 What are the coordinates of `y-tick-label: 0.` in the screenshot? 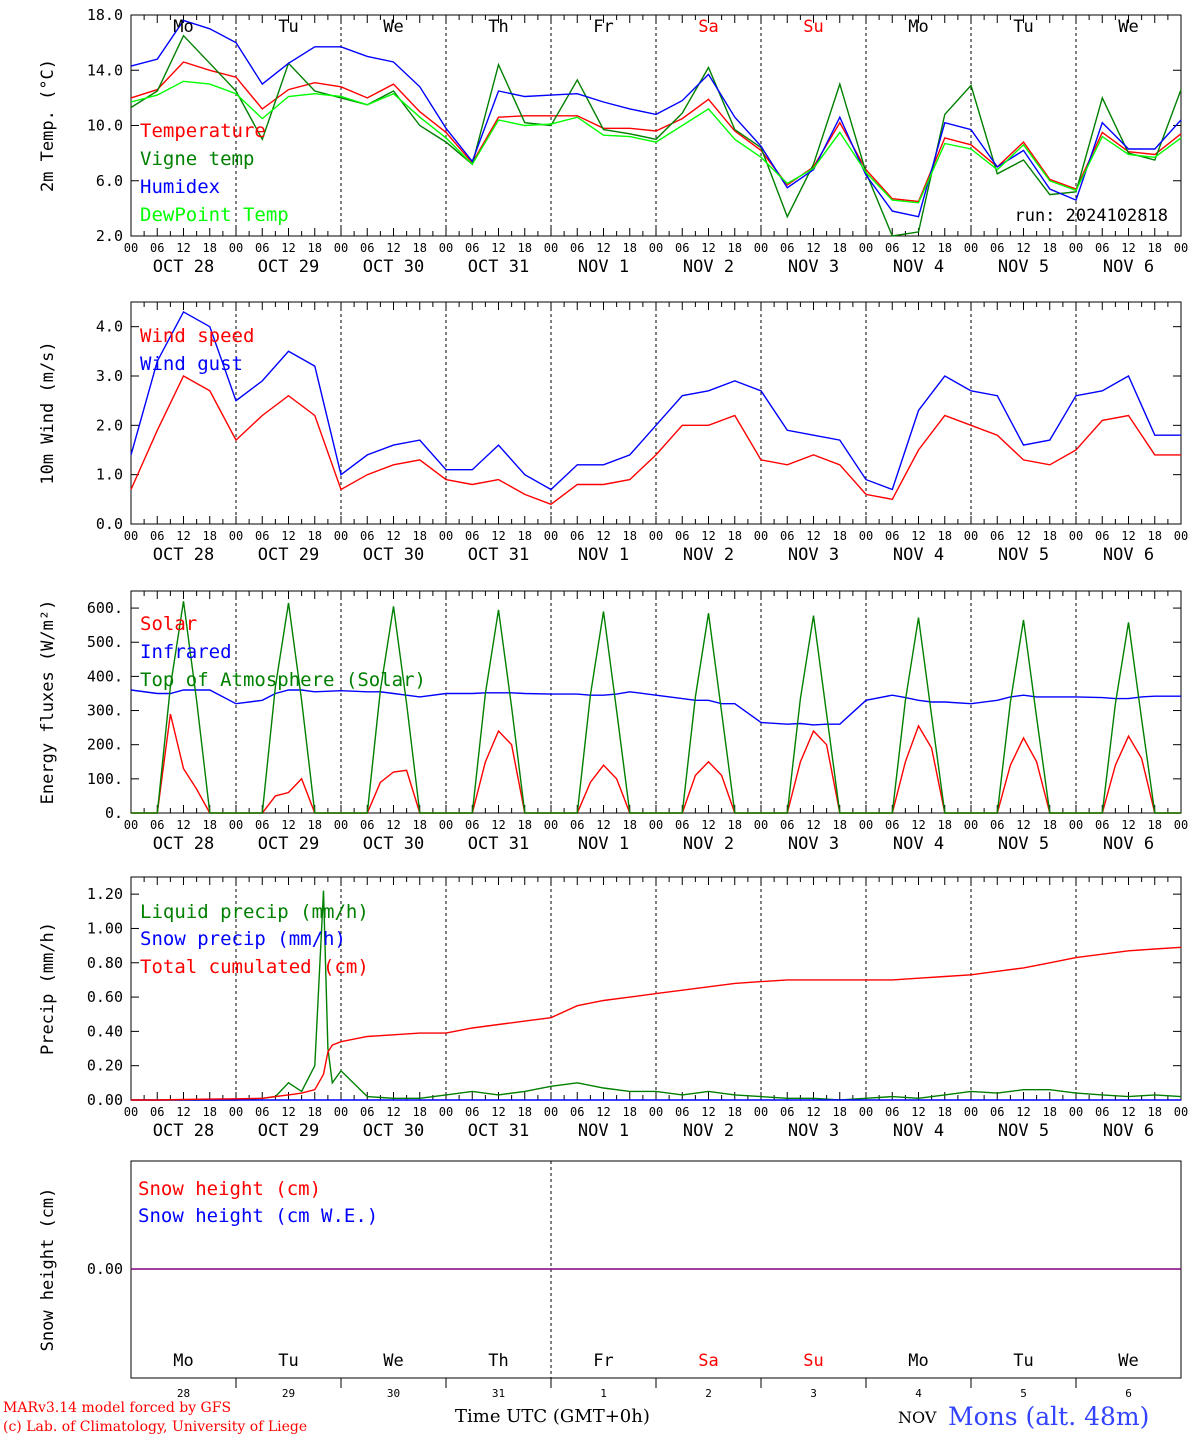 It's located at (114, 813).